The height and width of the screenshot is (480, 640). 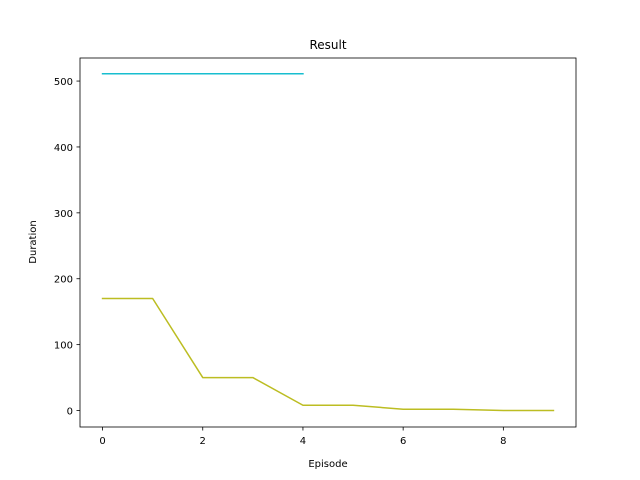 I want to click on y-tick-label: 400, so click(x=63, y=148).